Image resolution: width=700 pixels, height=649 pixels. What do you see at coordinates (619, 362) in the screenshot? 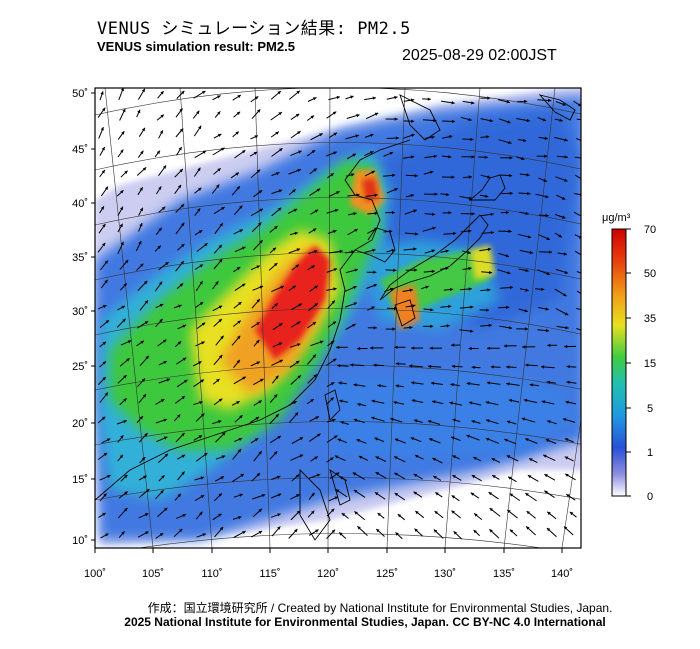
I see `colorbar-gradient` at bounding box center [619, 362].